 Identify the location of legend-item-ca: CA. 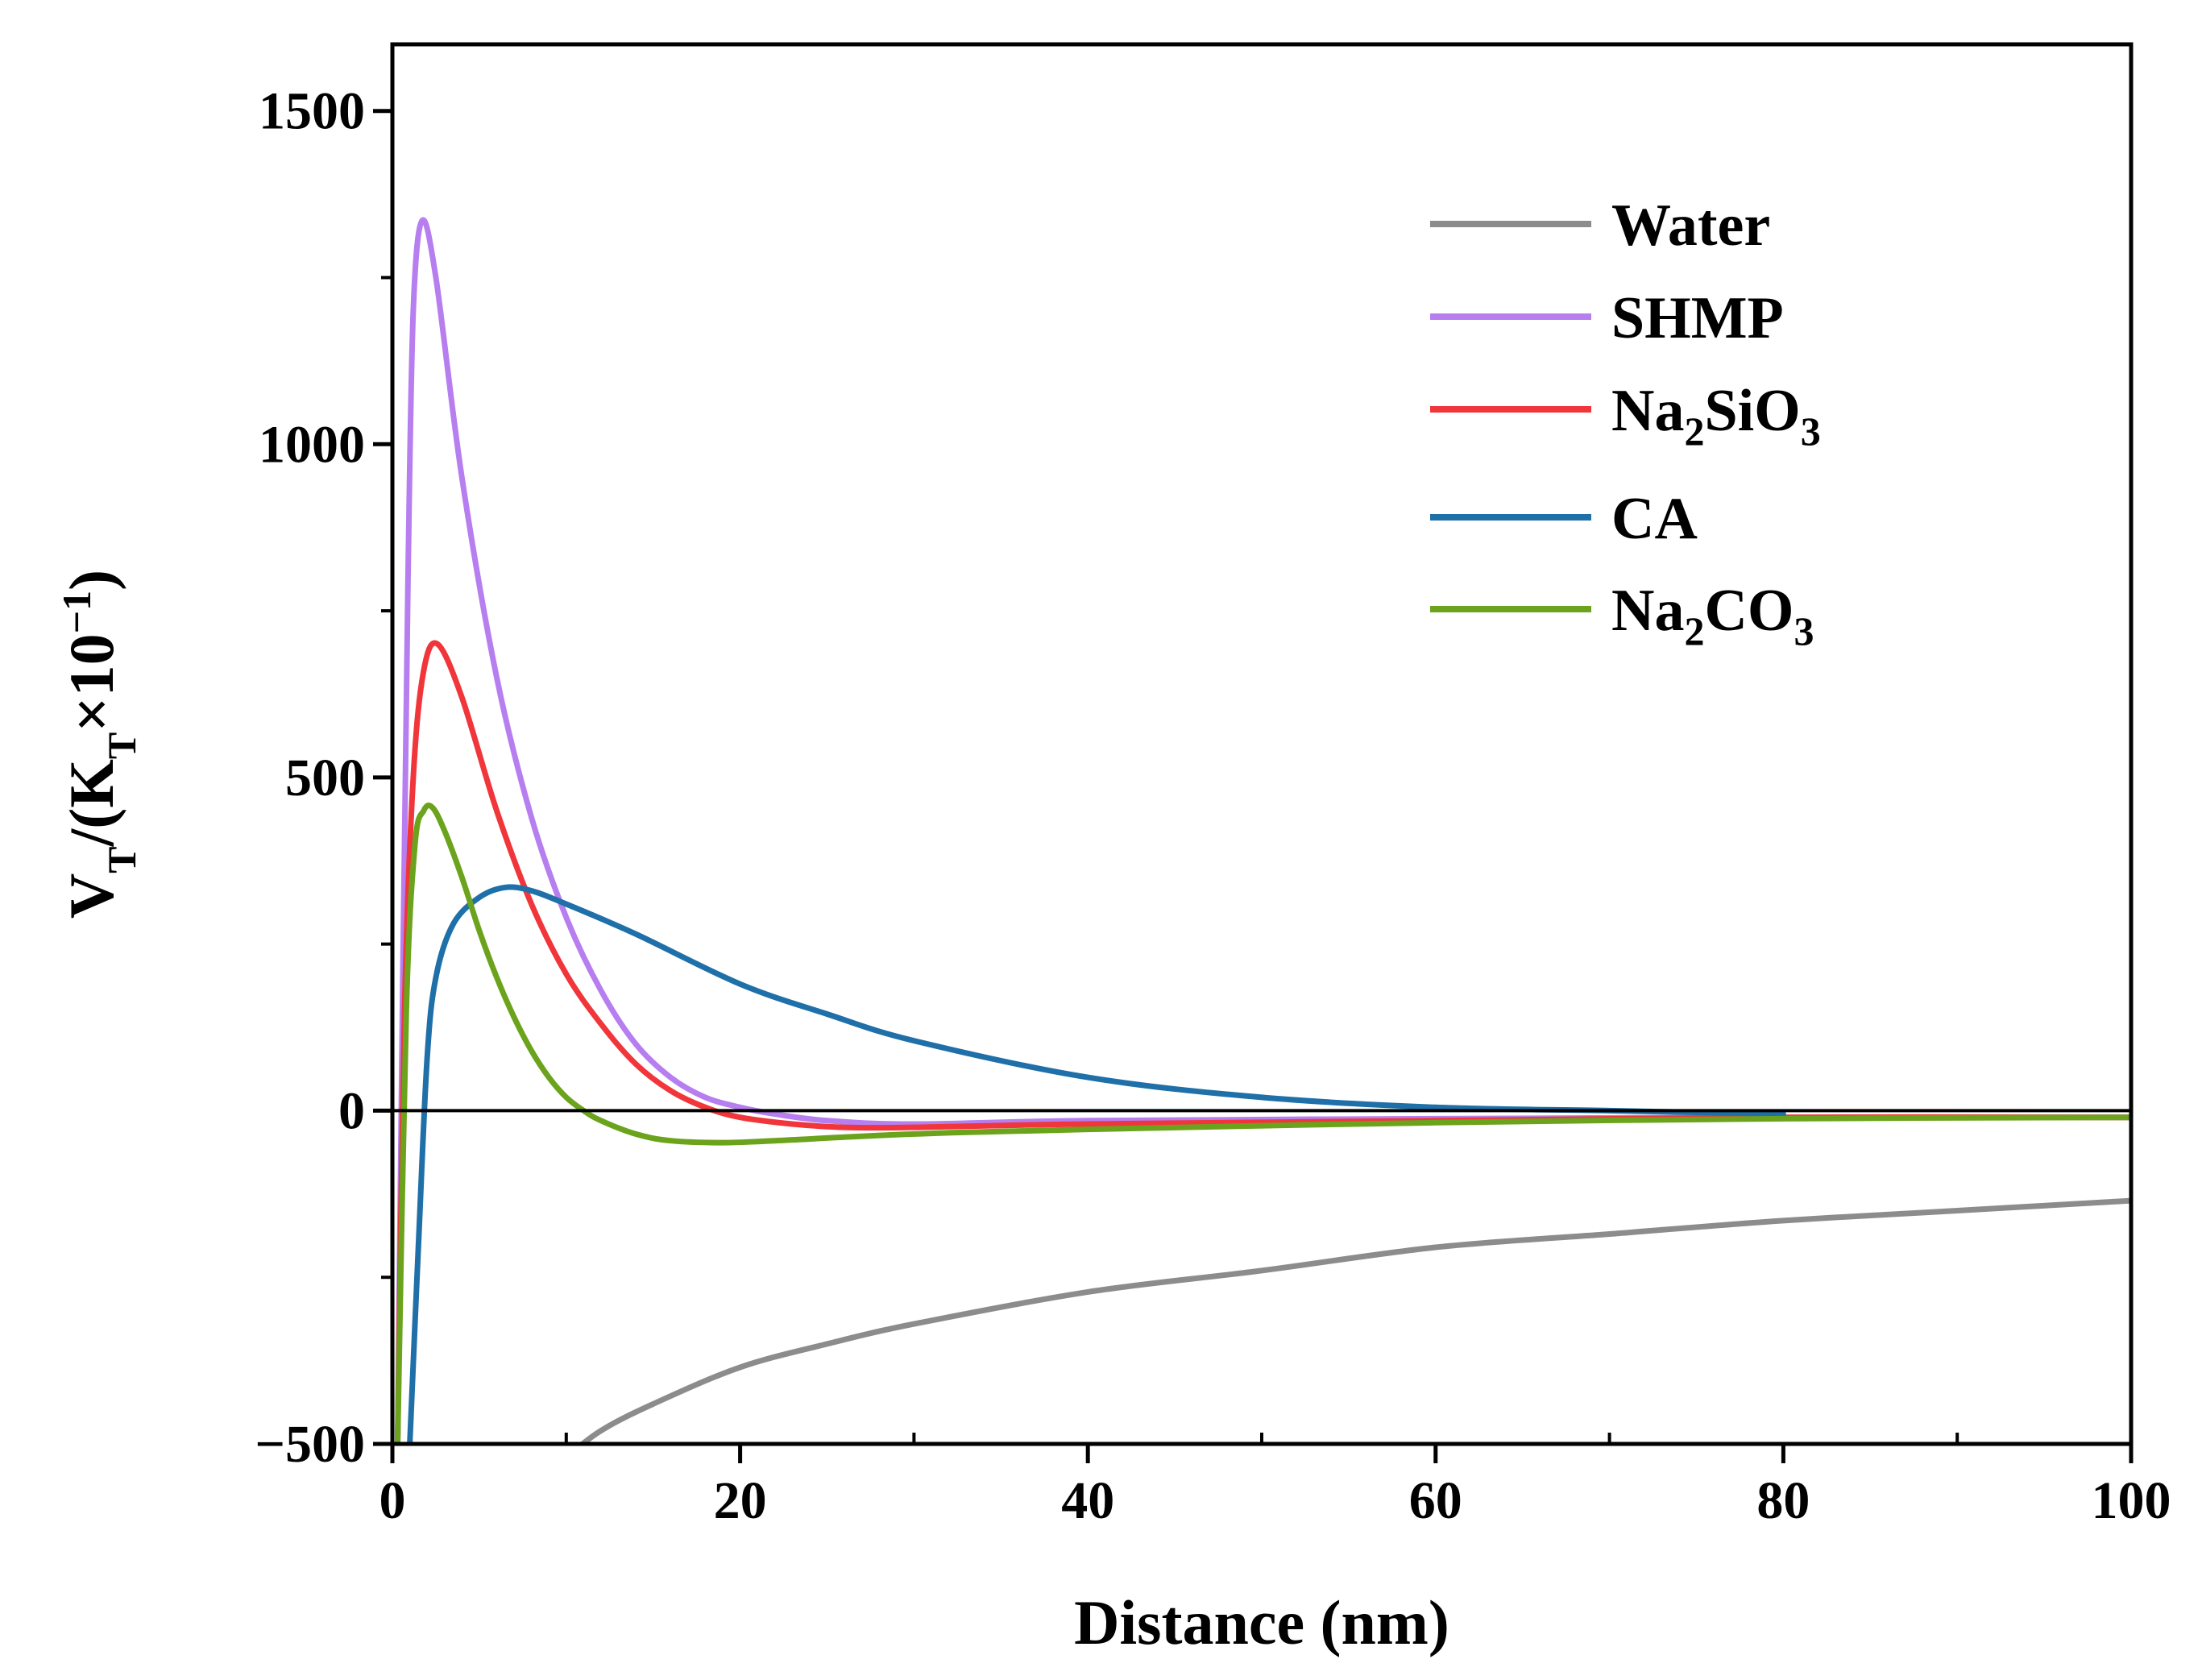
(1564, 519).